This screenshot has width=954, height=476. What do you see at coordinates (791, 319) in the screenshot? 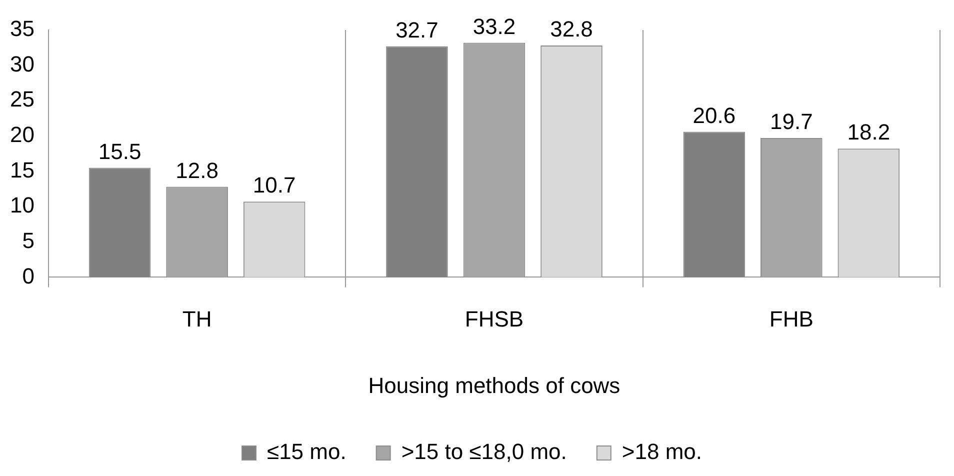
I see `x-tick-label: FHB` at bounding box center [791, 319].